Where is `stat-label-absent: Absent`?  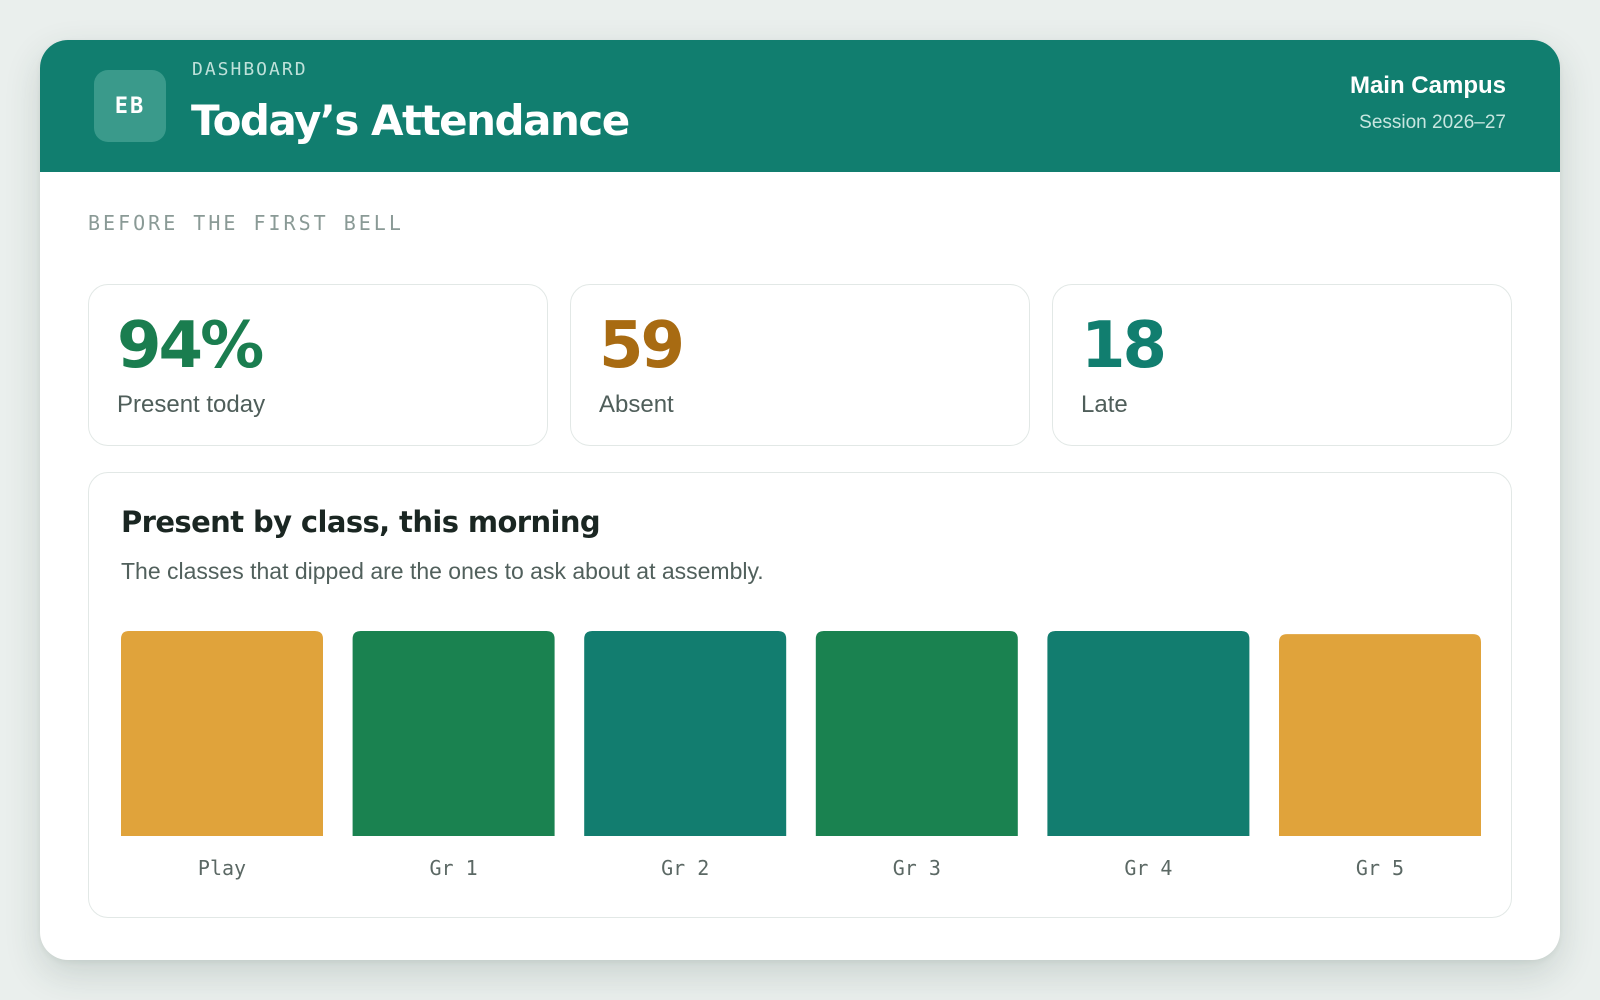
stat-label-absent: Absent is located at coordinates (636, 404).